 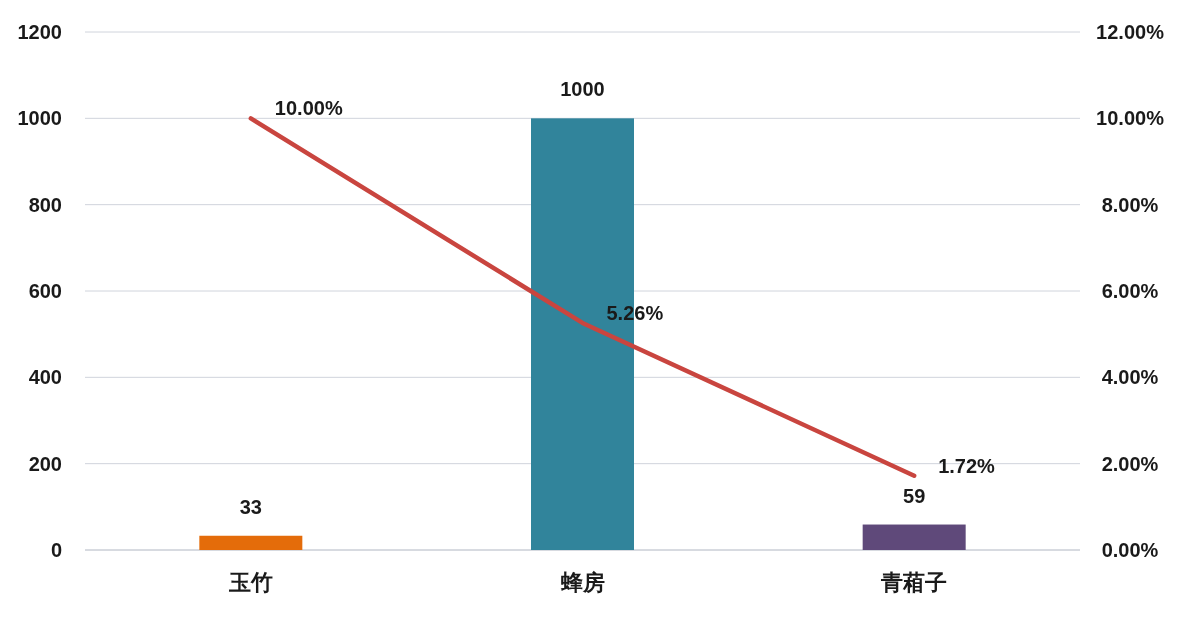 What do you see at coordinates (45, 463) in the screenshot?
I see `y-tick-label: 200` at bounding box center [45, 463].